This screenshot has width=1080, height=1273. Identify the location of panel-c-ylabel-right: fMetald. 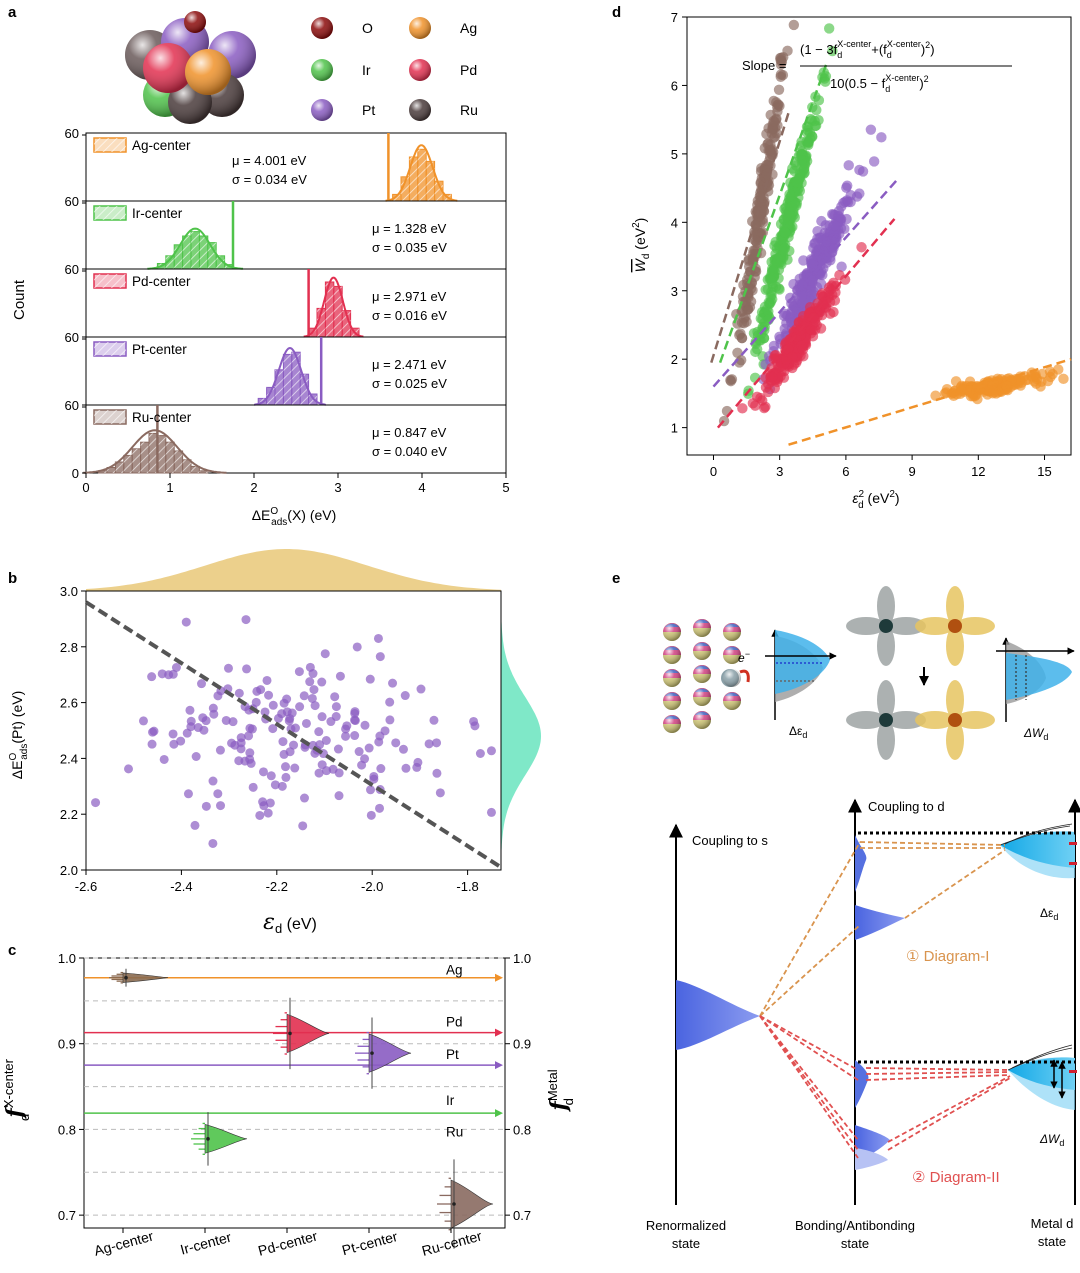
(560, 1090).